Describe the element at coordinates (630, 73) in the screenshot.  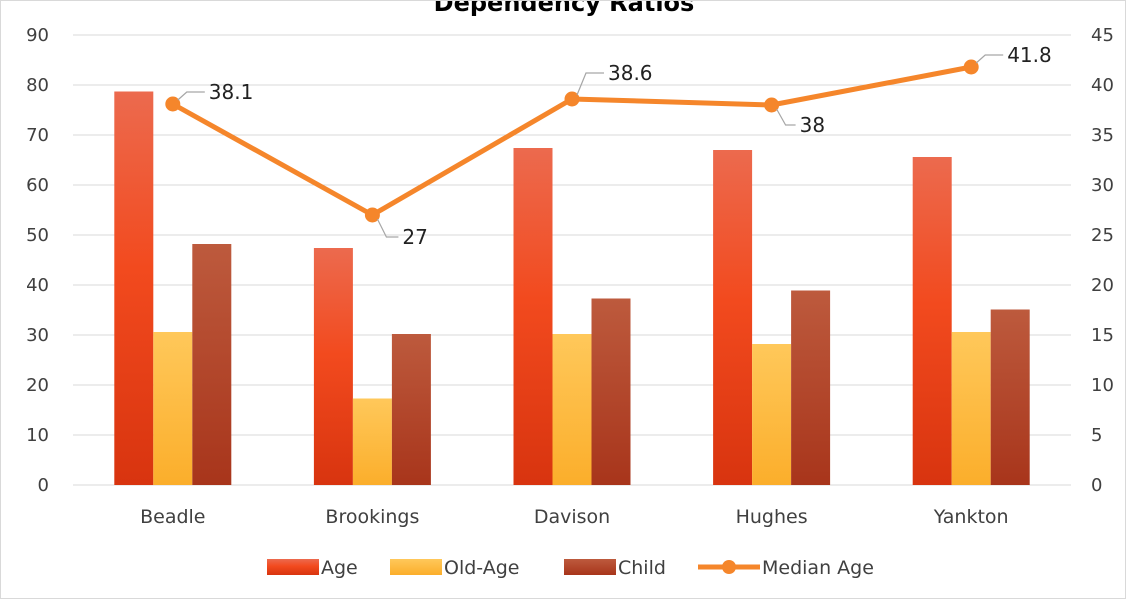
I see `median-age-data-label: 38.6` at that location.